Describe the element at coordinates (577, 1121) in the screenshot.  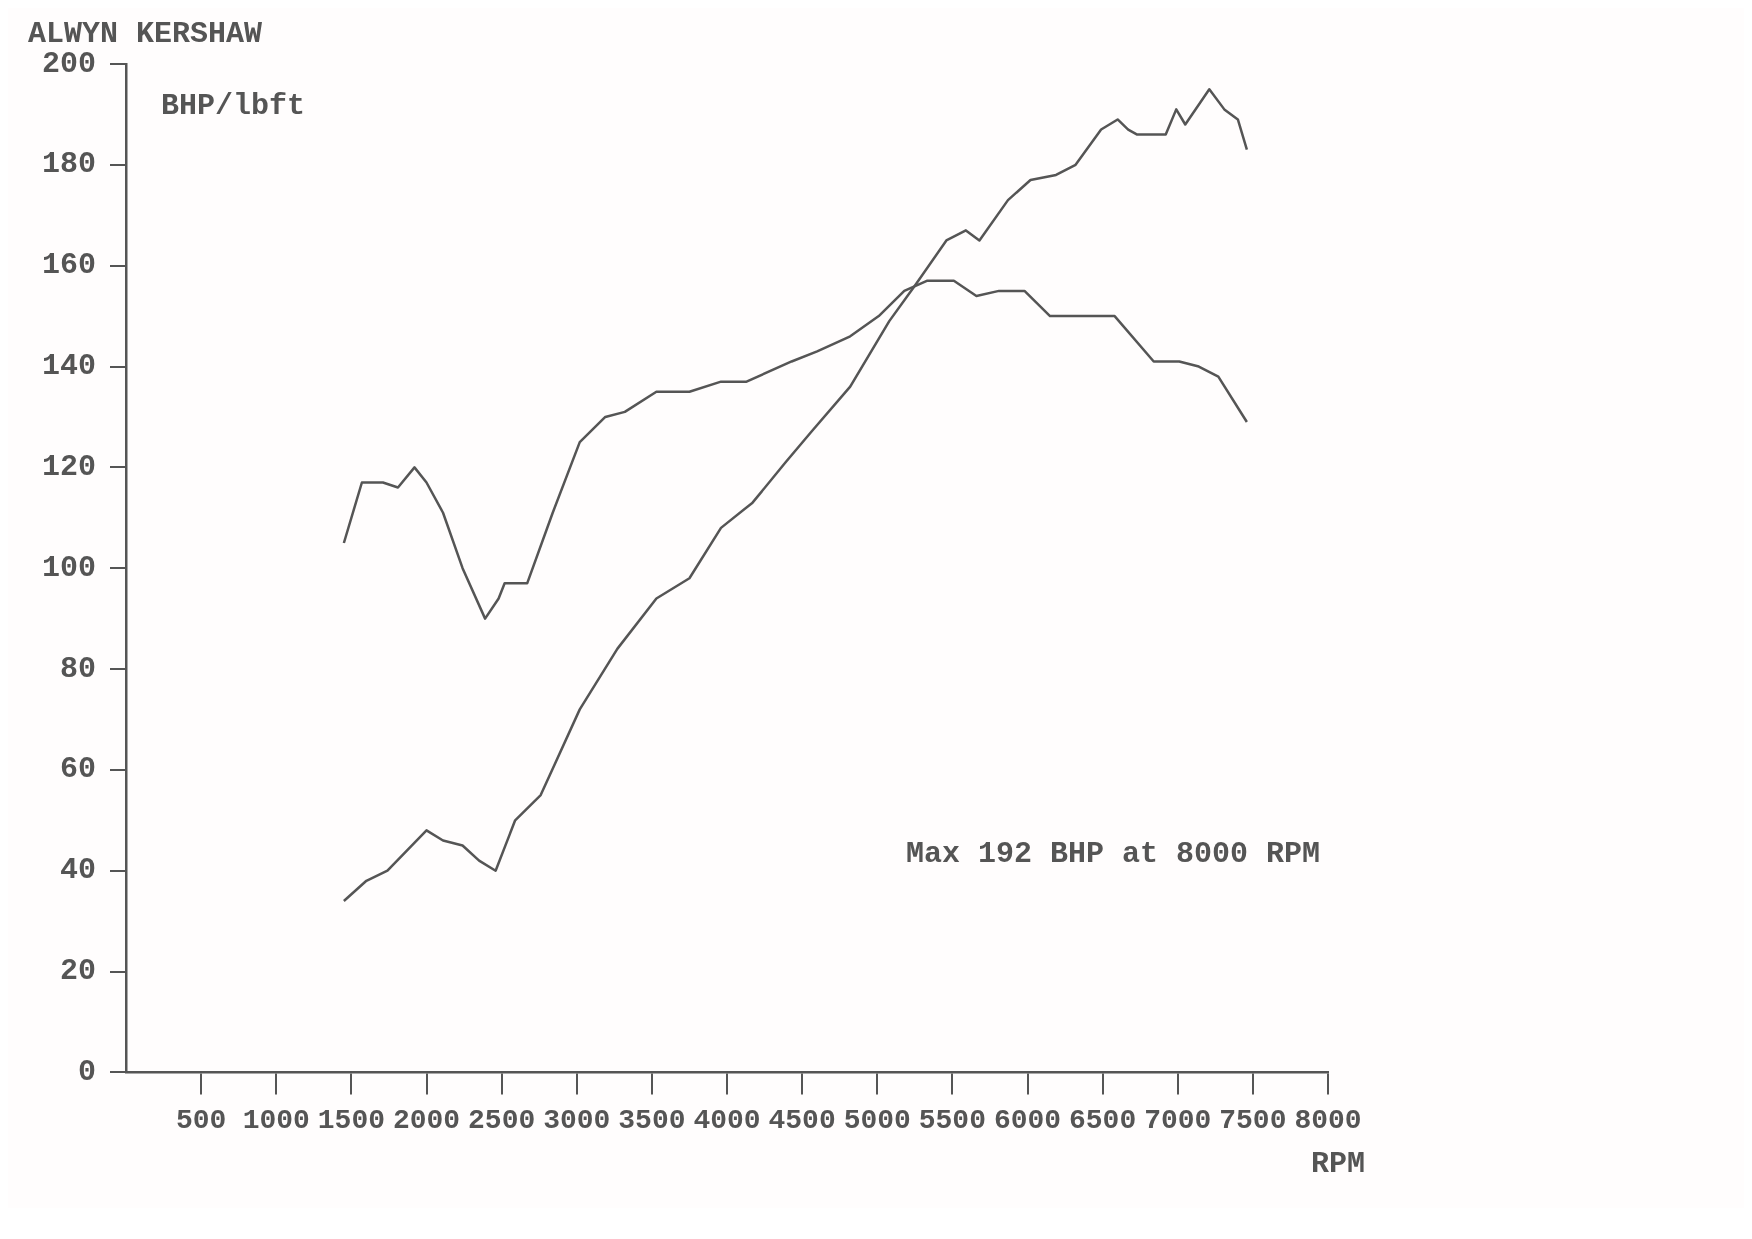
I see `x-tick-label: 3000` at that location.